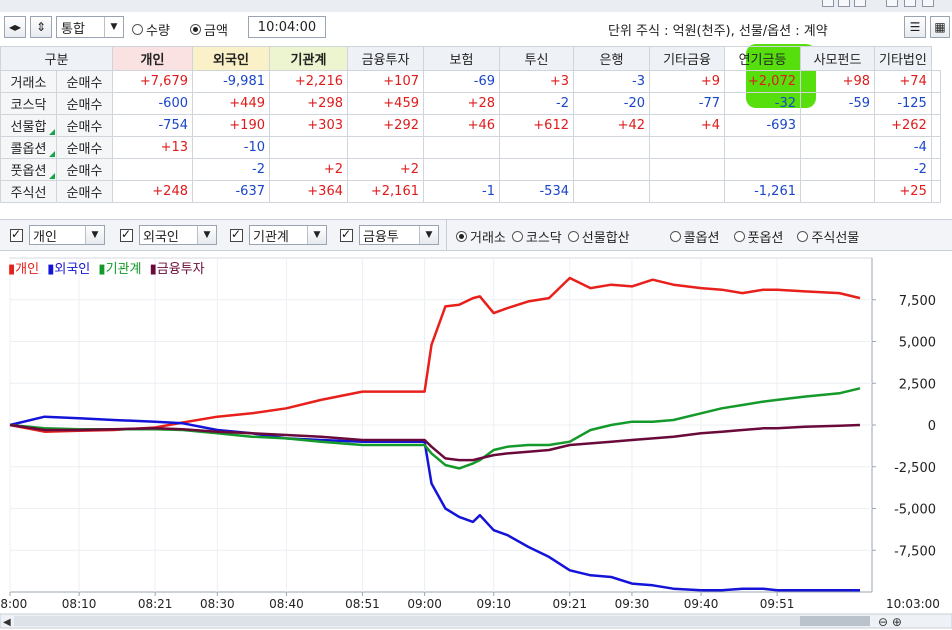 Image resolution: width=952 pixels, height=630 pixels. What do you see at coordinates (701, 238) in the screenshot?
I see `radio-call-label: 콜옵션` at bounding box center [701, 238].